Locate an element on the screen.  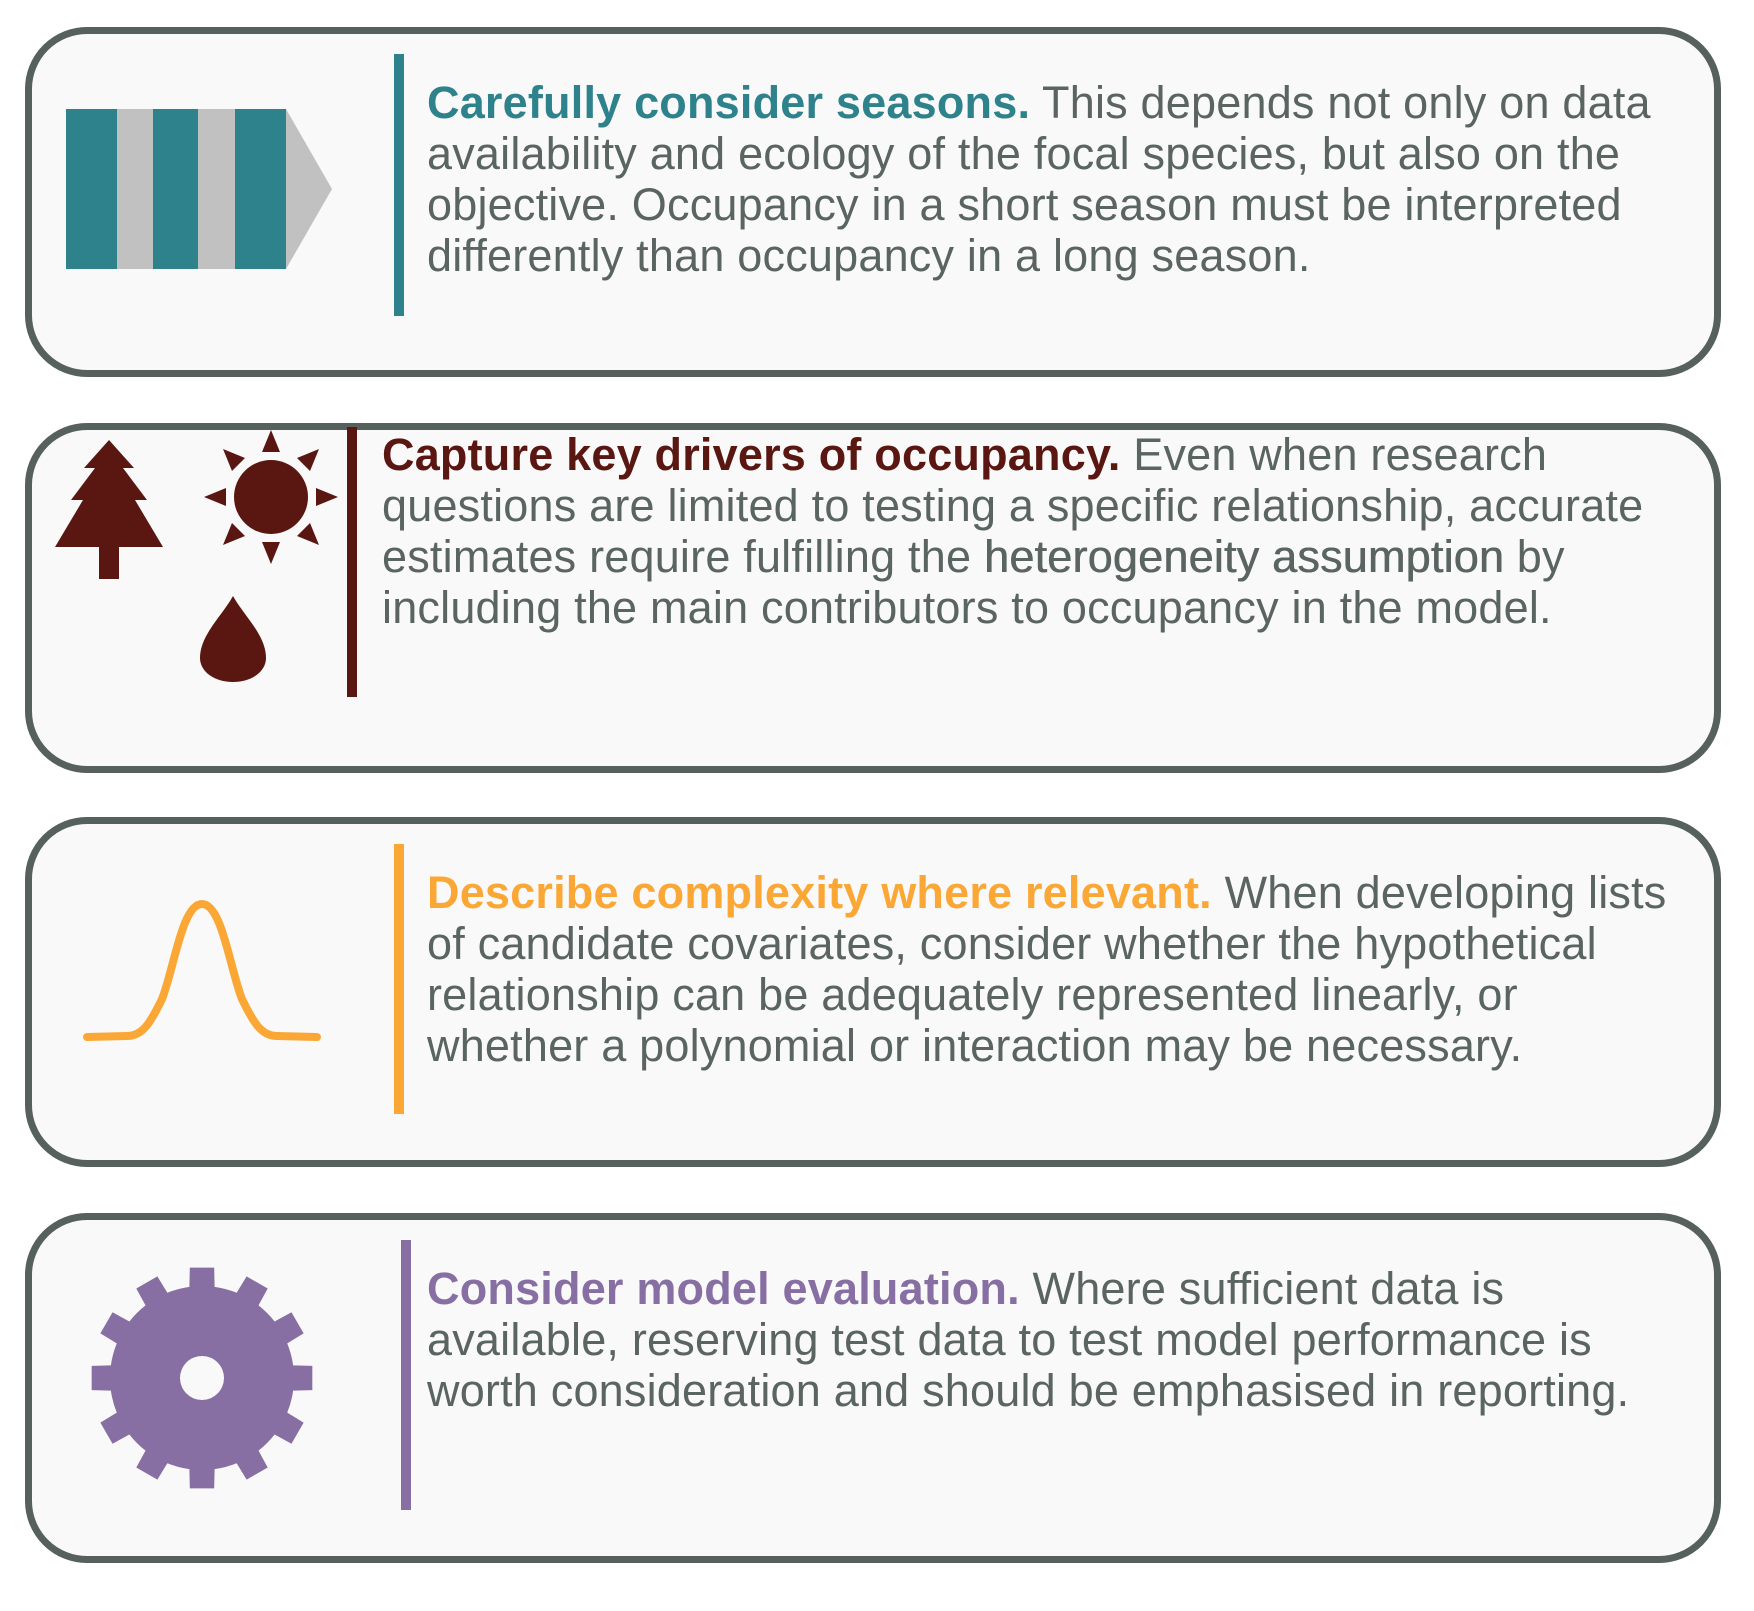
complexity-heading: Describe complexity where relevant. is located at coordinates (819, 892).